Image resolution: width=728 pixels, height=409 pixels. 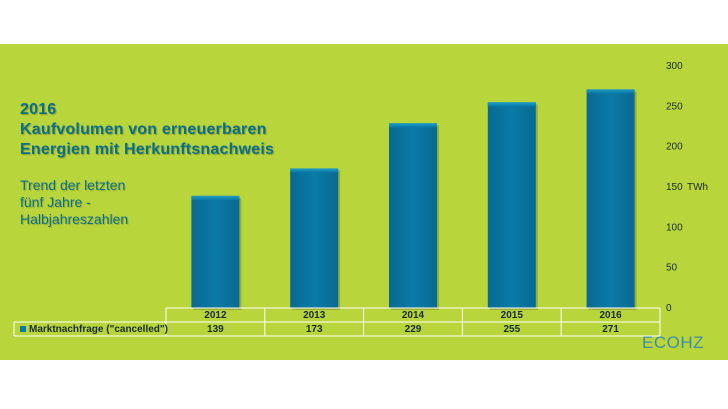 What do you see at coordinates (511, 104) in the screenshot?
I see `bar-cap-2015` at bounding box center [511, 104].